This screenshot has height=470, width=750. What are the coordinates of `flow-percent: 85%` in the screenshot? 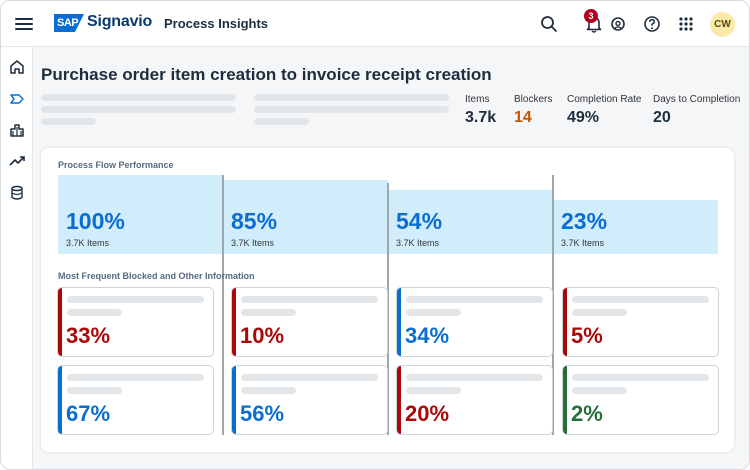 It's located at (254, 221).